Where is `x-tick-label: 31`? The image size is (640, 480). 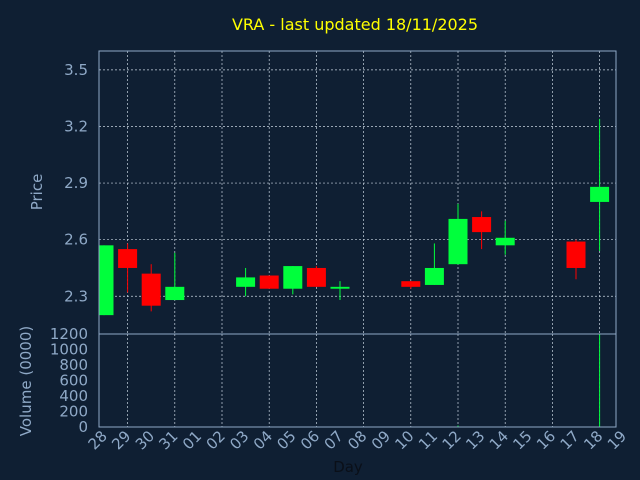
x-tick-label: 31 is located at coordinates (168, 440).